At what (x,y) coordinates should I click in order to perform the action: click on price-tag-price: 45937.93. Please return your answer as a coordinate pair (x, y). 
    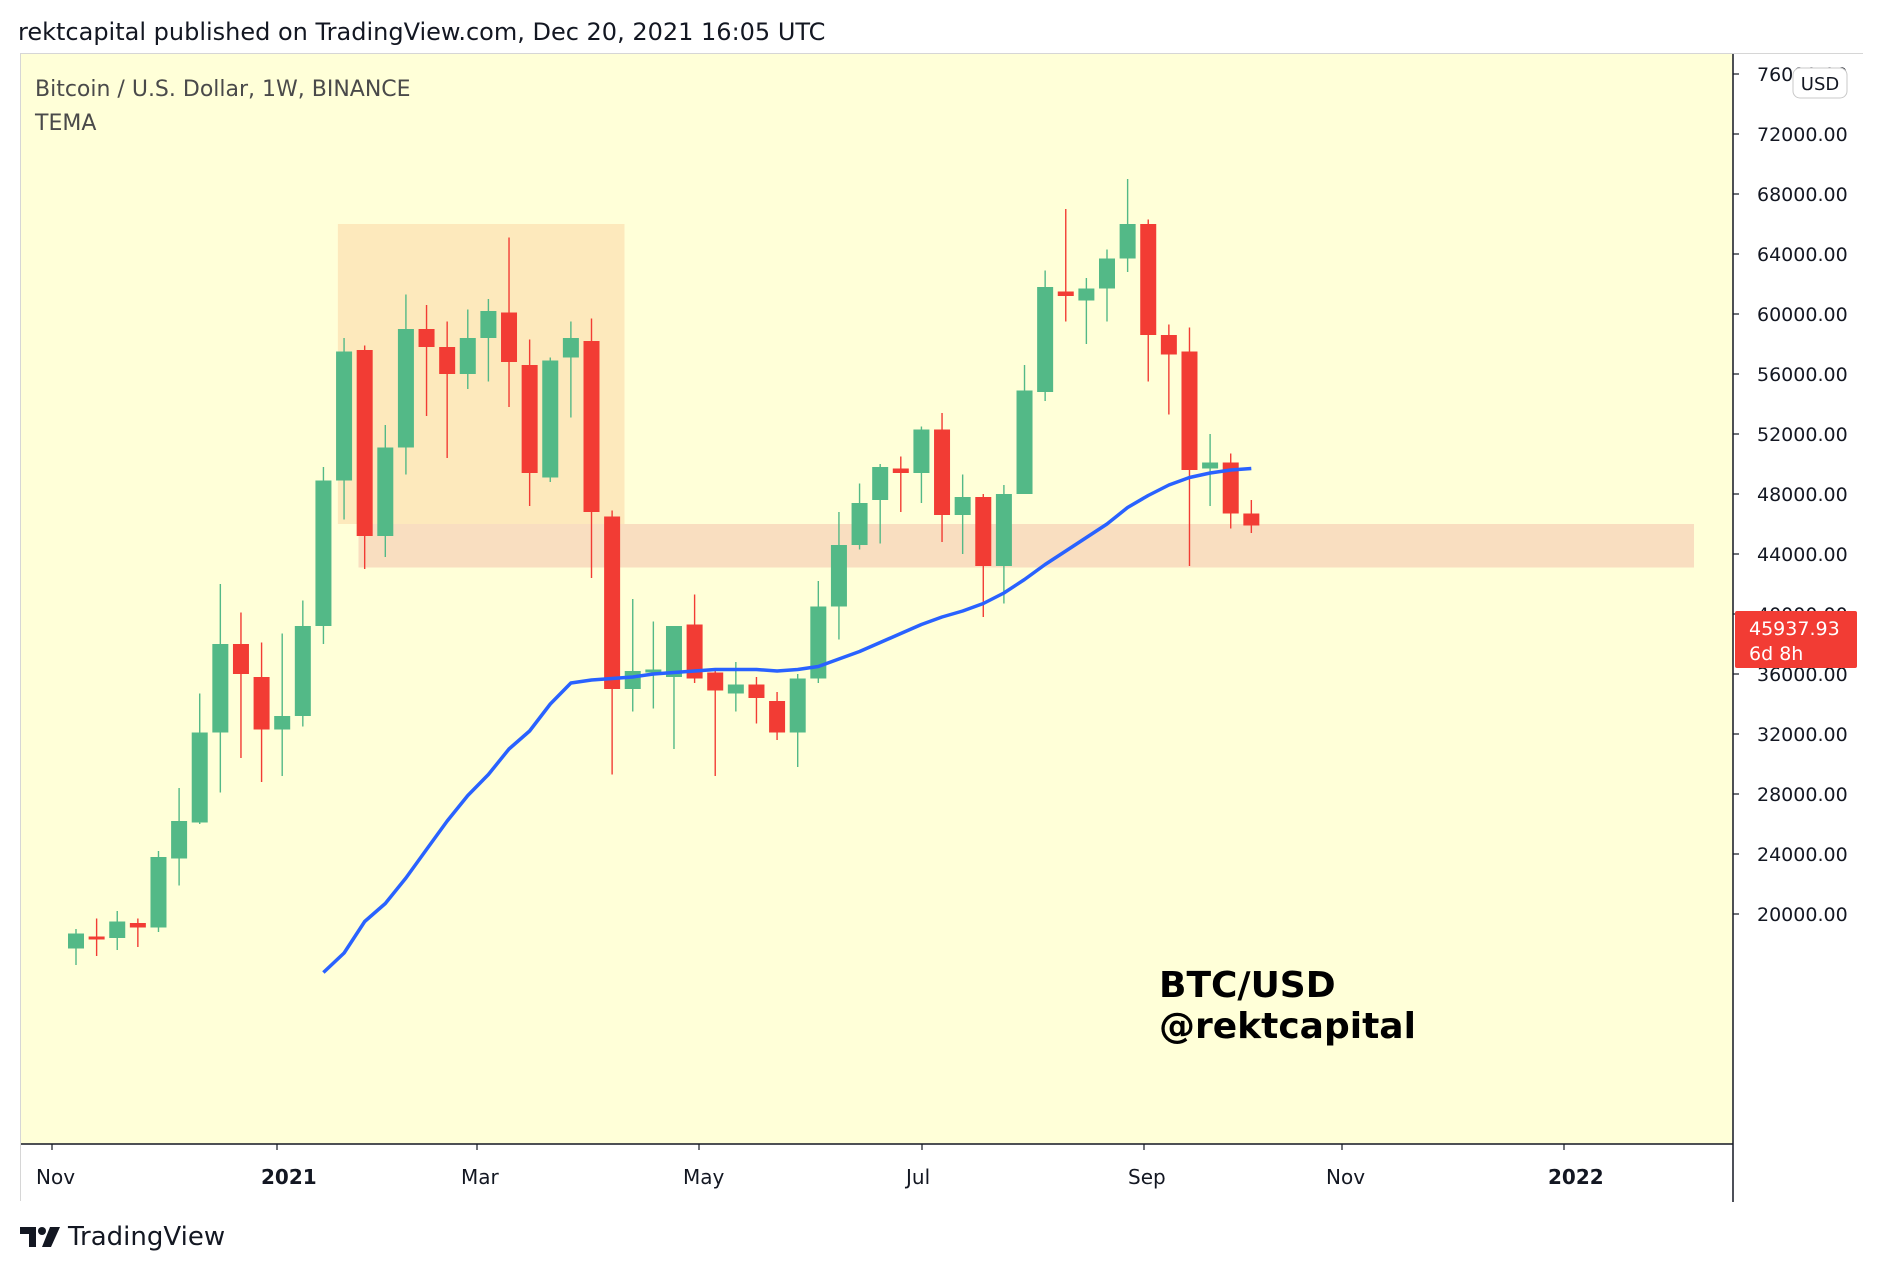
    Looking at the image, I should click on (1794, 629).